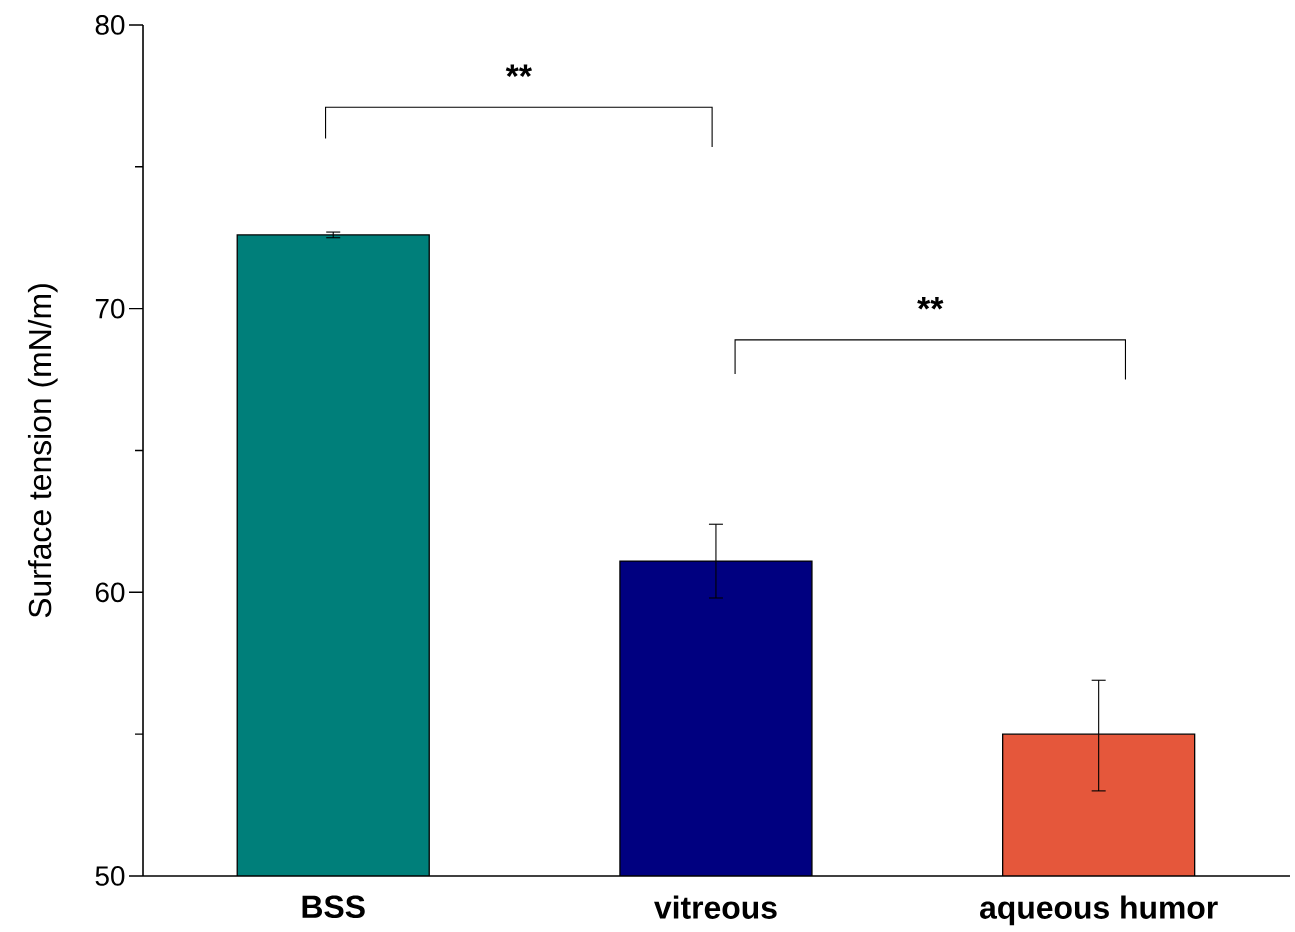  I want to click on y-tick-label: 70, so click(110, 308).